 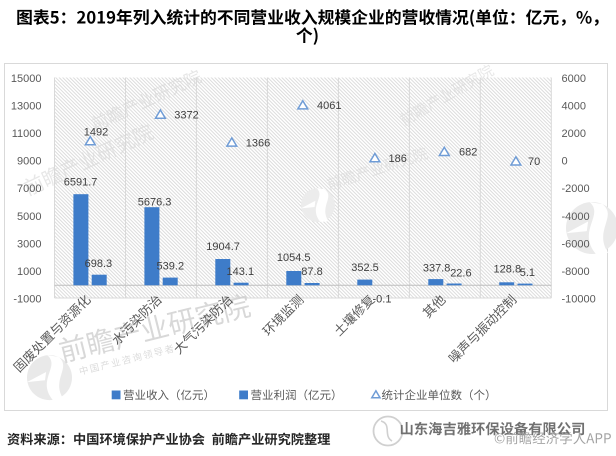 I want to click on svg-text: 682, so click(x=468, y=153).